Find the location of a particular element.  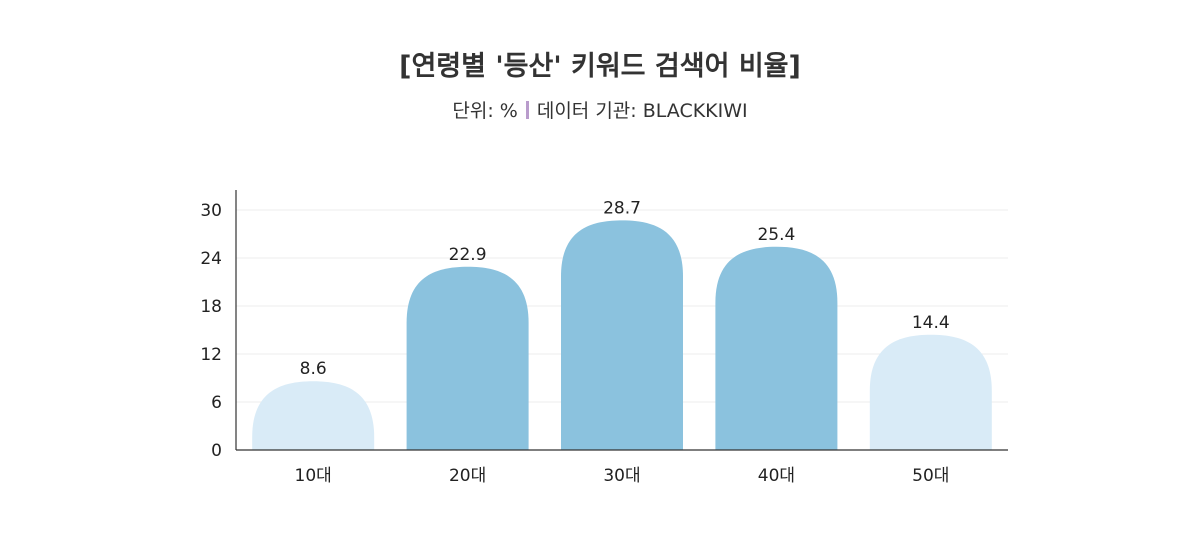

chart-title: [연령별 '등산' 키워드 검색어 비율] is located at coordinates (600, 66).